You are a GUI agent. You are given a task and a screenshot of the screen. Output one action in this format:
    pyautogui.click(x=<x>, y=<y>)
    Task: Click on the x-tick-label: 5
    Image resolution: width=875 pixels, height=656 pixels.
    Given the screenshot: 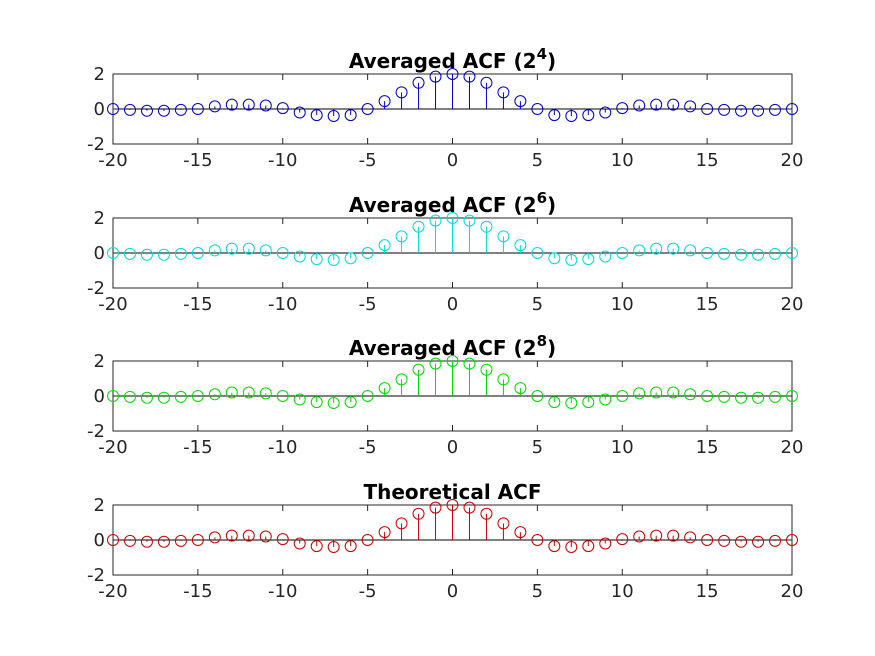 What is the action you would take?
    pyautogui.click(x=537, y=304)
    